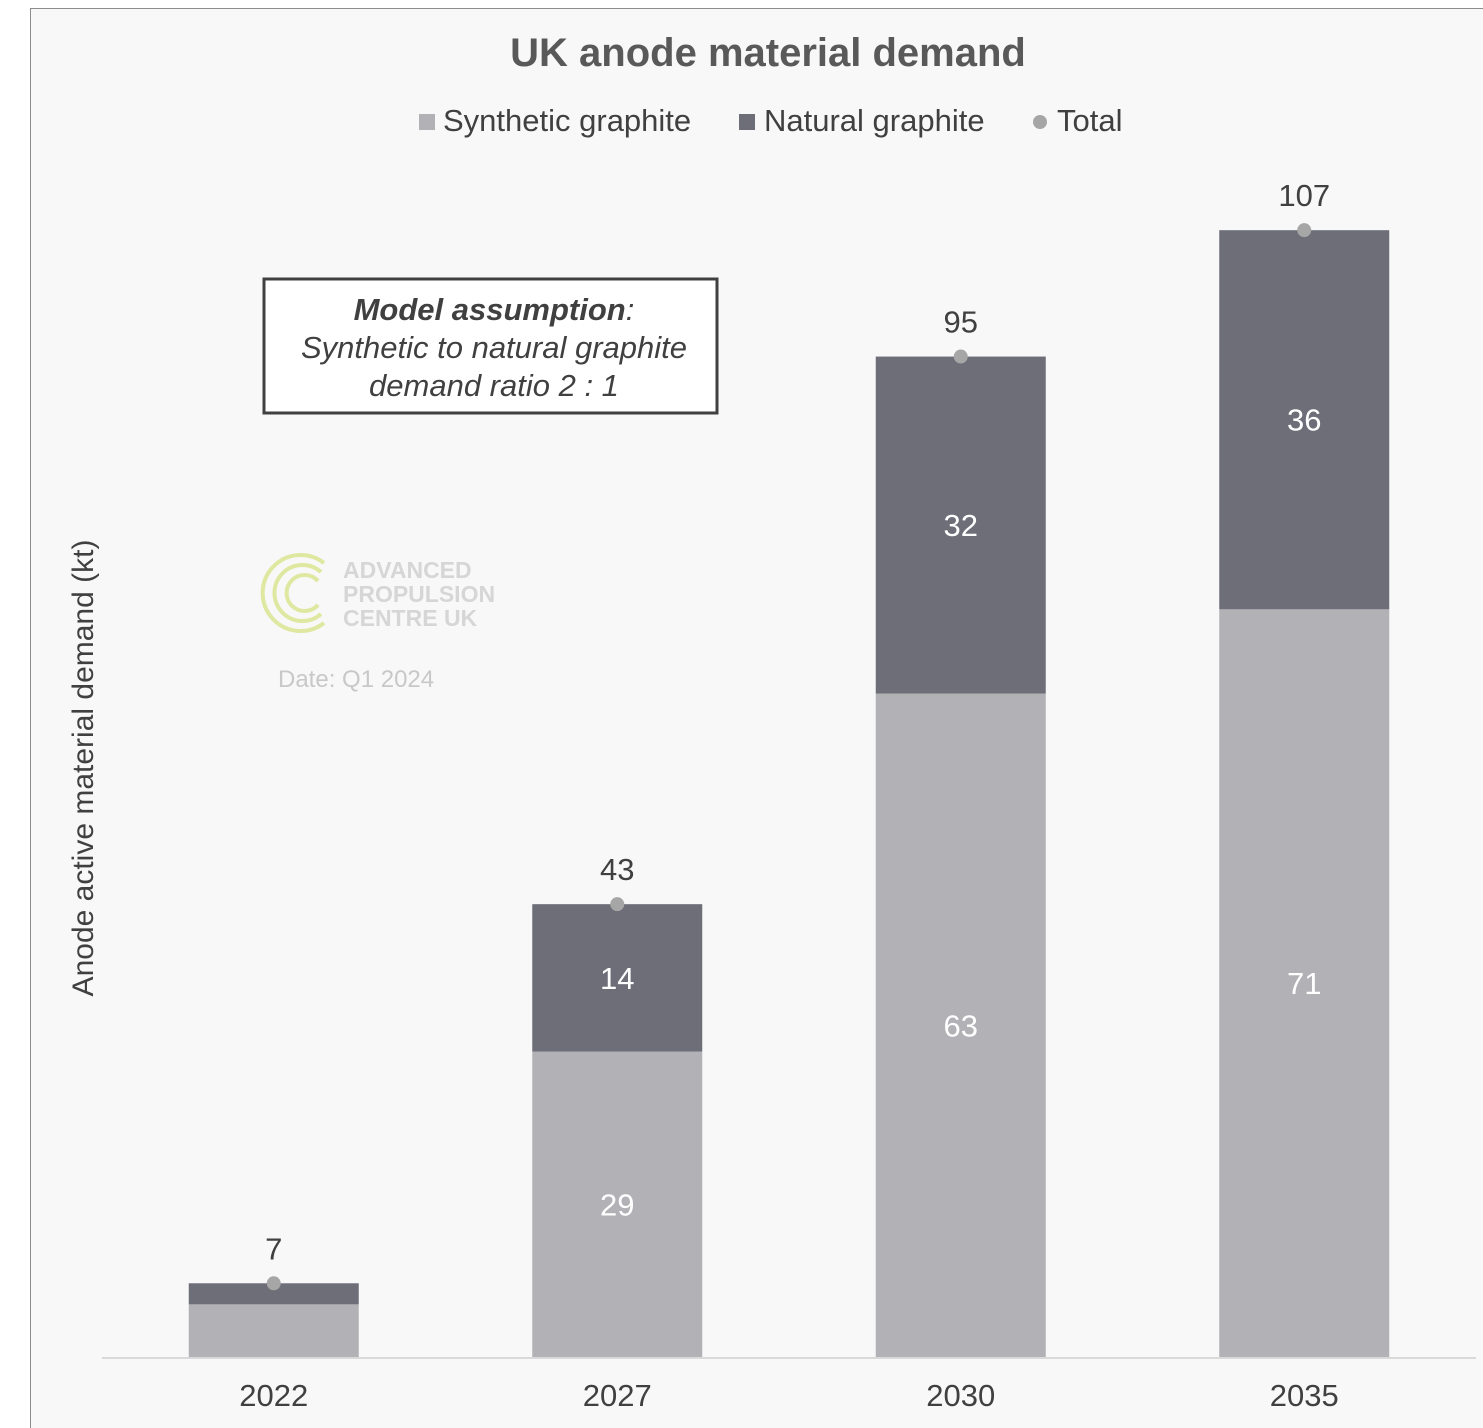 The image size is (1483, 1428). I want to click on total-marker-2022, so click(273, 1283).